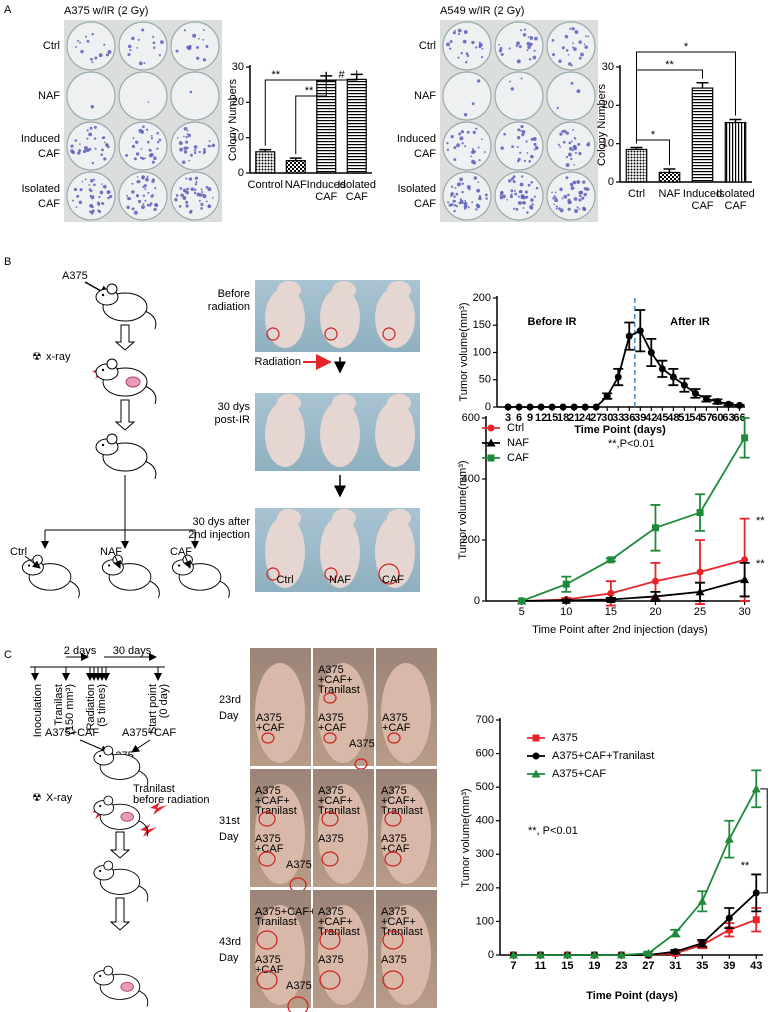  Describe the element at coordinates (416, 189) in the screenshot. I see `text-line: Isolated` at that location.